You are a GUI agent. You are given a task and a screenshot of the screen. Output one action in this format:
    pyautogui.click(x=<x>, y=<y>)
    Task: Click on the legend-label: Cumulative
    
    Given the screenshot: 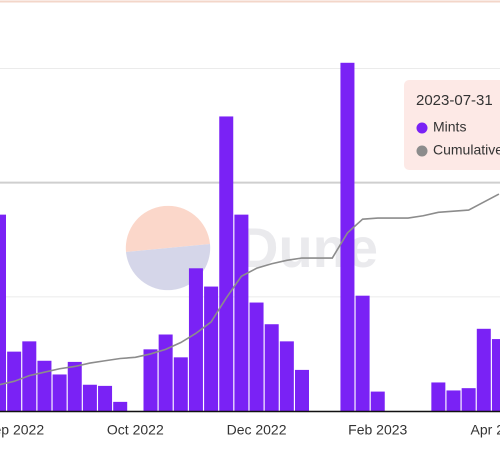 What is the action you would take?
    pyautogui.click(x=466, y=150)
    